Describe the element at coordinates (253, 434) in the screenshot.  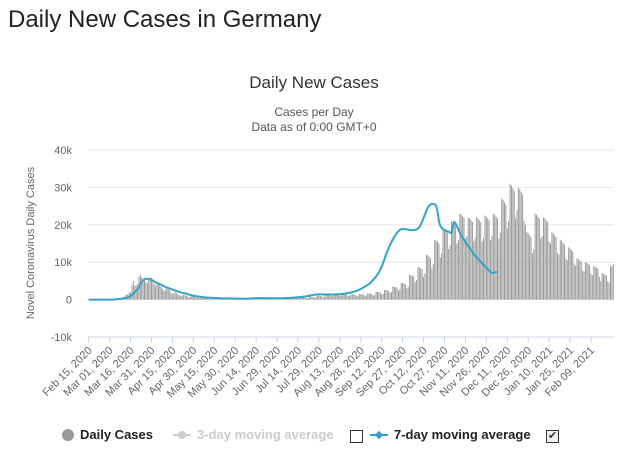
I see `legend-item-3-day-average: 3-day moving average` at that location.